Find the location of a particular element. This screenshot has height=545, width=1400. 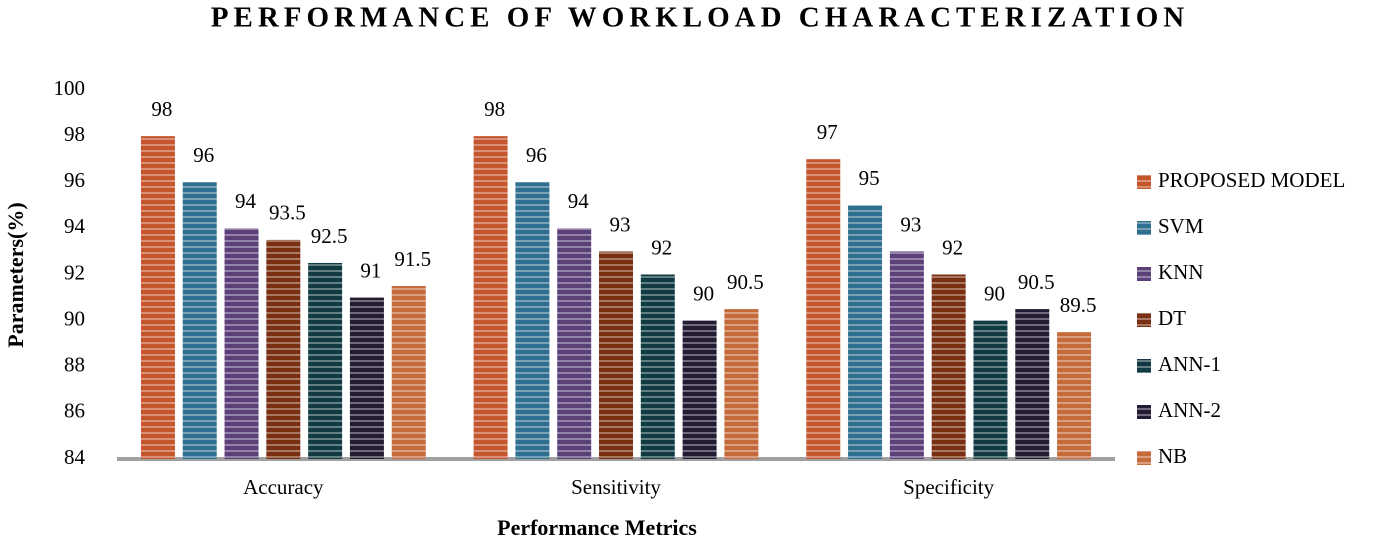

y-tick-label: 88 is located at coordinates (74, 365).